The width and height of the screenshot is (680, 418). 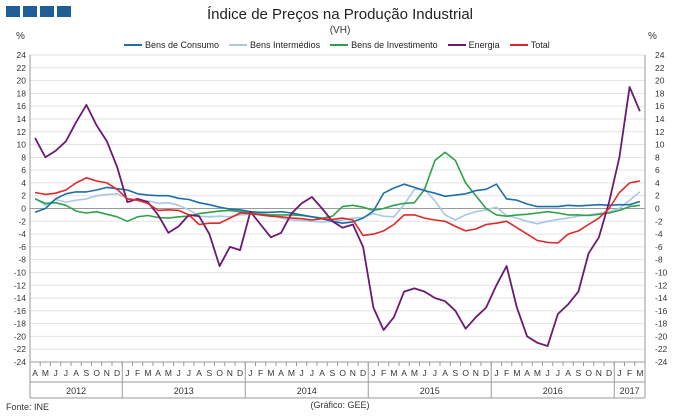 What do you see at coordinates (20, 362) in the screenshot?
I see `y-tick-label-left: -24` at bounding box center [20, 362].